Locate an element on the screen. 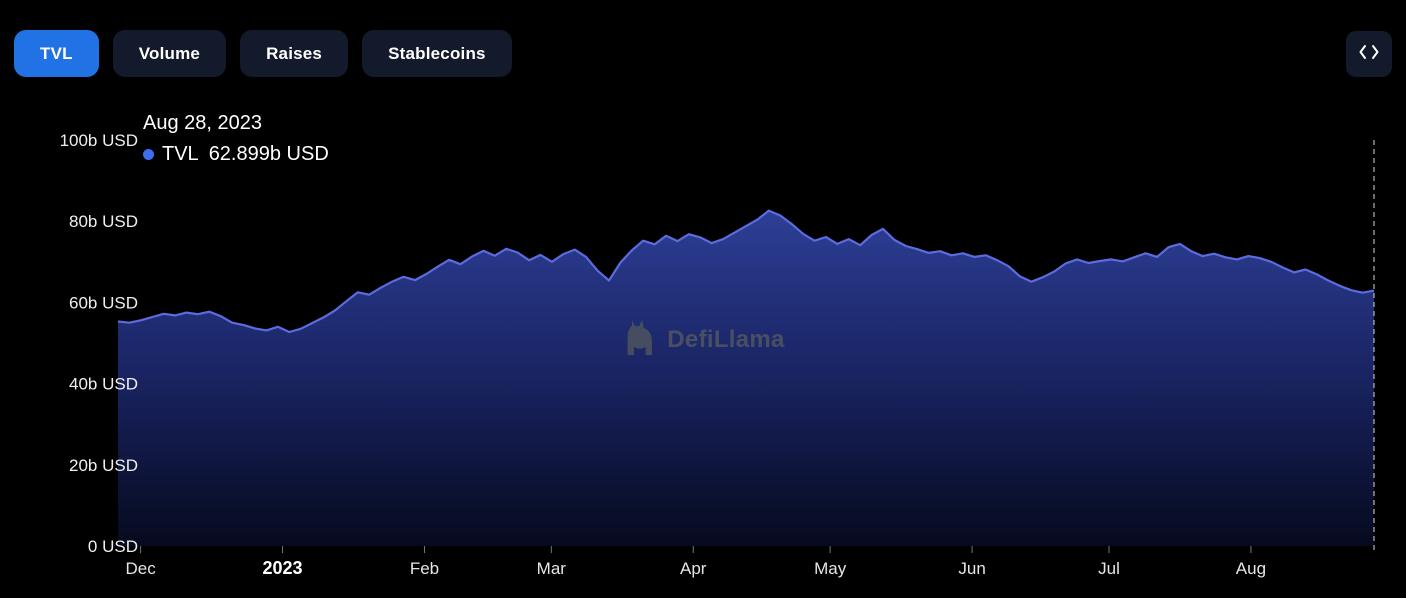 This screenshot has height=598, width=1406. svg-text: 60b USD is located at coordinates (103, 302).